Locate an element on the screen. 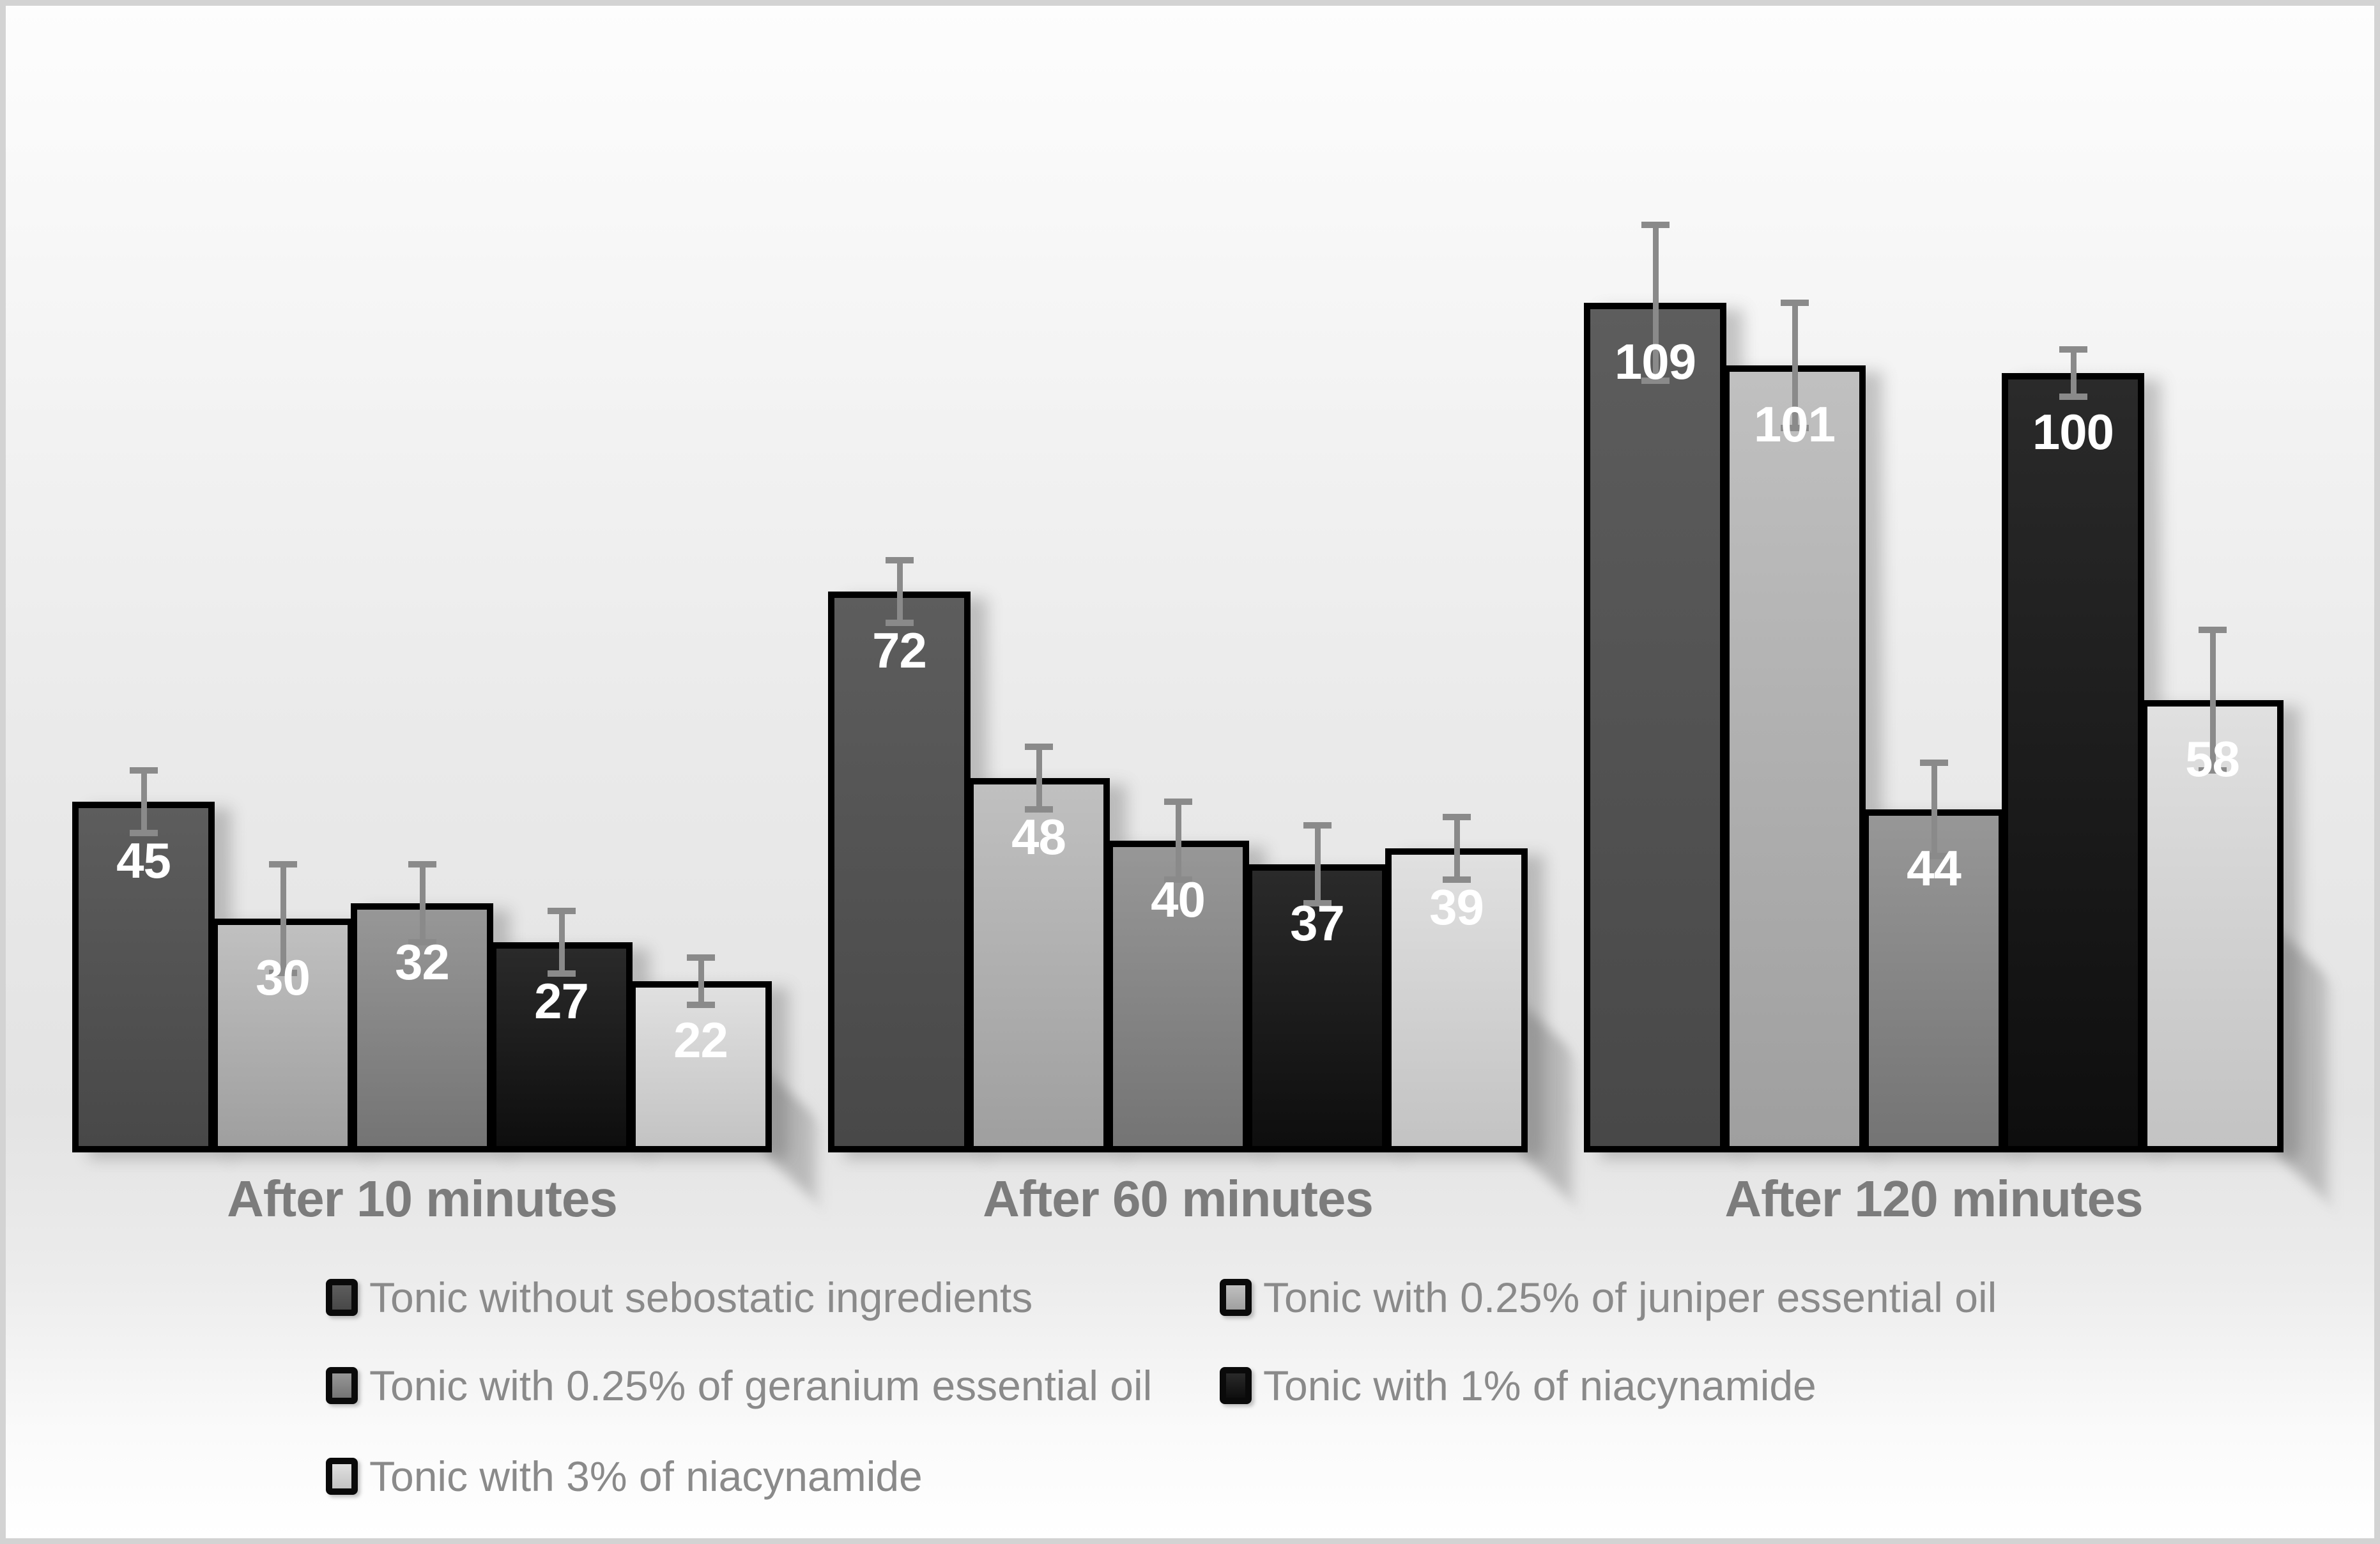 The image size is (2380, 1544). bar-value-label: 101 is located at coordinates (1795, 424).